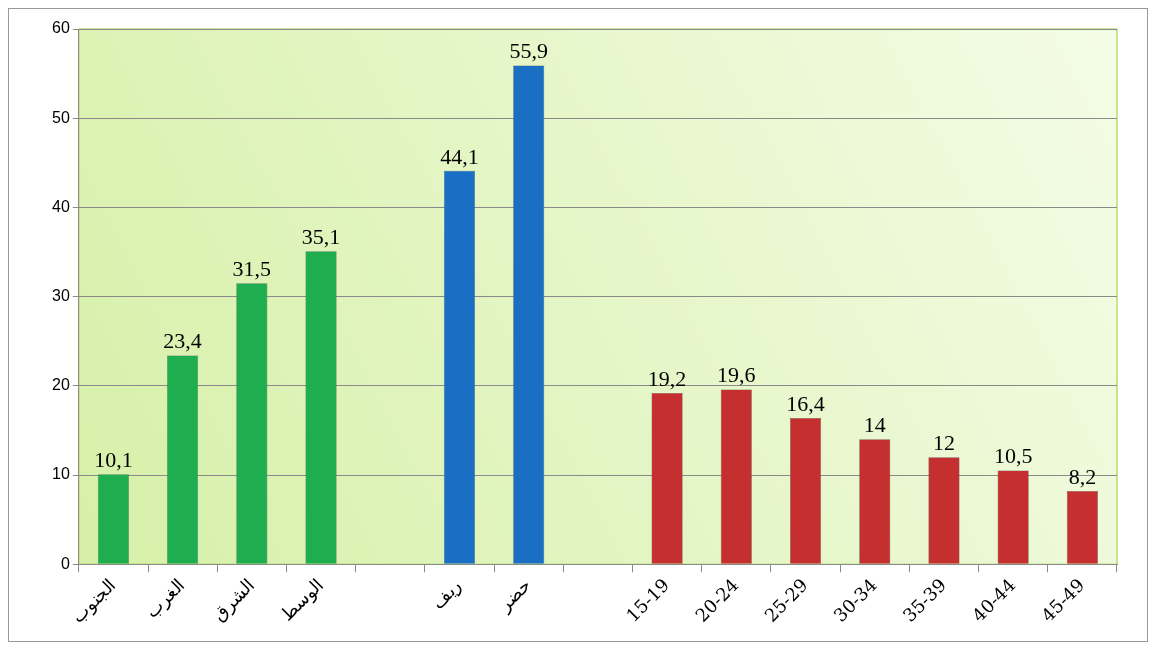 Image resolution: width=1156 pixels, height=650 pixels. Describe the element at coordinates (165, 598) in the screenshot. I see `x-tick-label: الغرب` at that location.